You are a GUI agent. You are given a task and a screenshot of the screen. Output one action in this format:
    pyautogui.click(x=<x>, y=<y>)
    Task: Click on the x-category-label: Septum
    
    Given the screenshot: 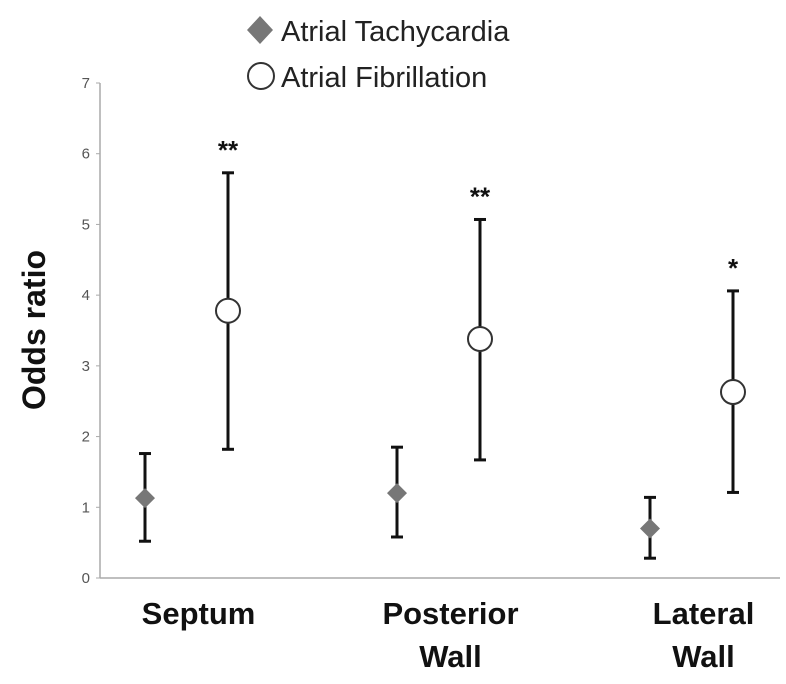 What is the action you would take?
    pyautogui.click(x=199, y=613)
    